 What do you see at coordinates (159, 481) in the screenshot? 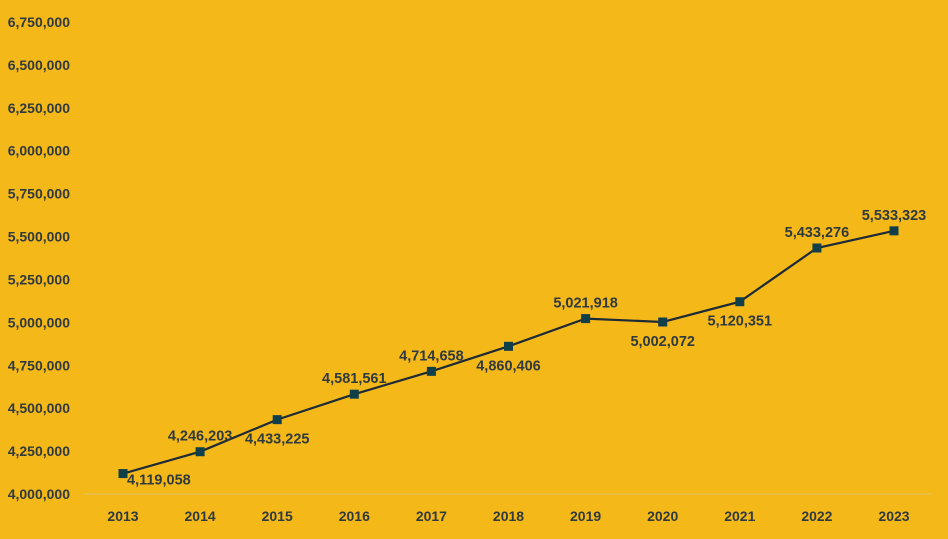
I see `data-label: 4,119,058` at bounding box center [159, 481].